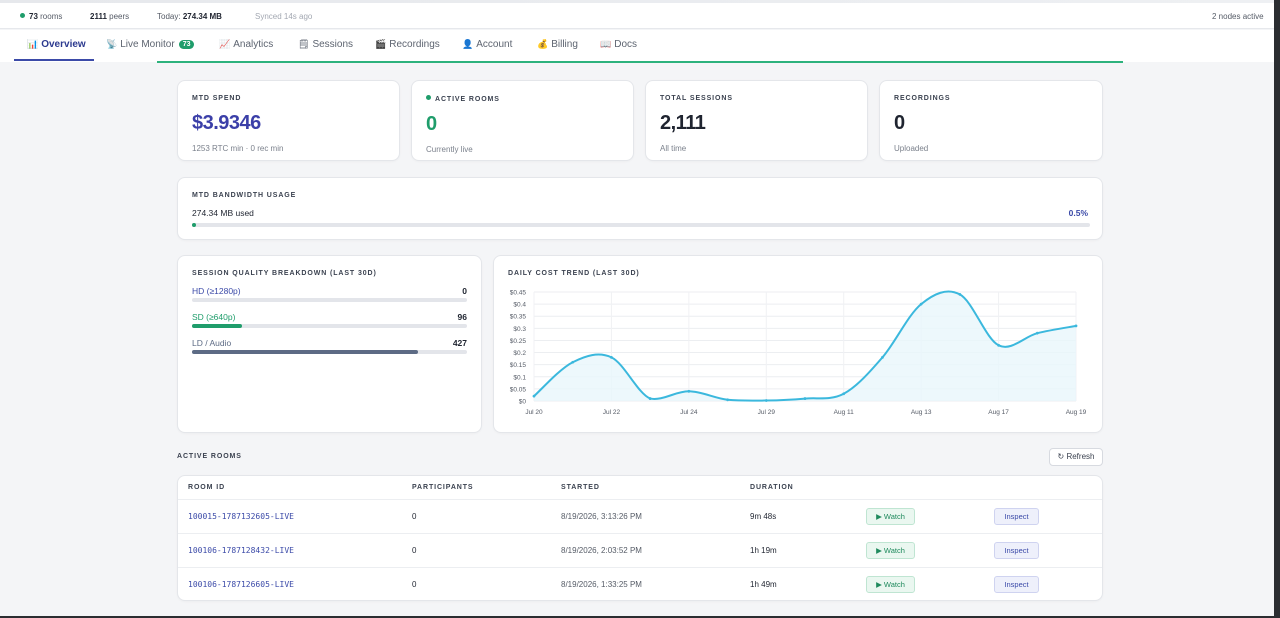 This screenshot has height=618, width=1280. Describe the element at coordinates (217, 326) in the screenshot. I see `quality-row-fill` at that location.